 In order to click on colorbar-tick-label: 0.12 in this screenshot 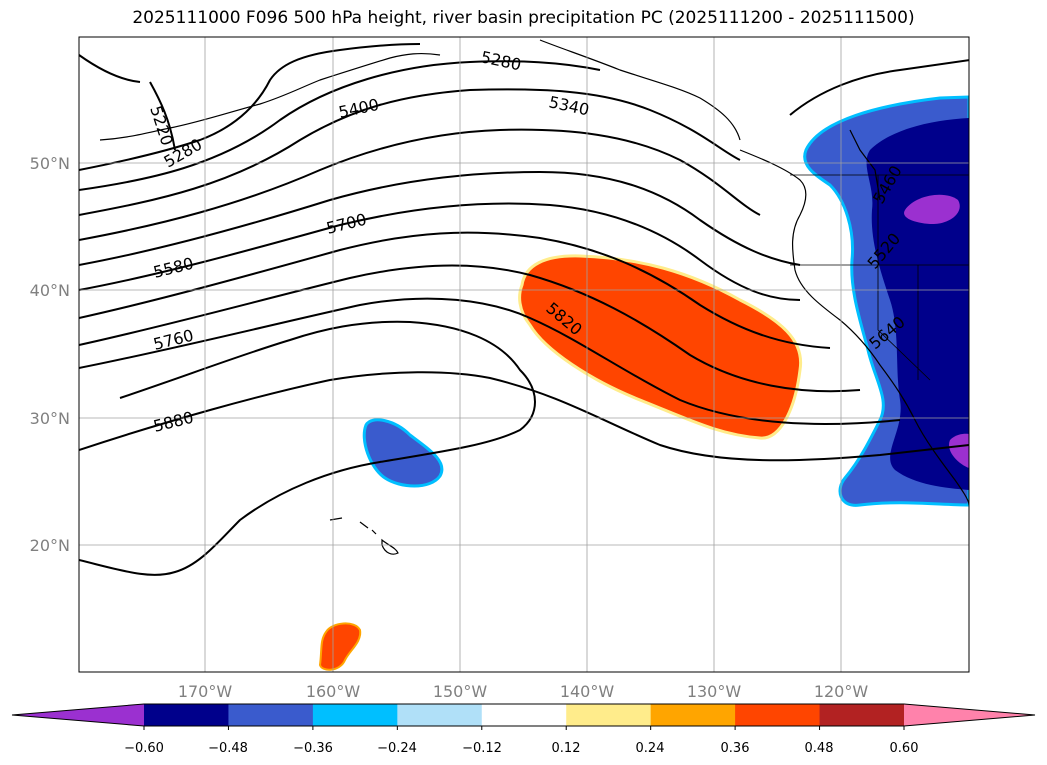, I will do `click(566, 748)`.